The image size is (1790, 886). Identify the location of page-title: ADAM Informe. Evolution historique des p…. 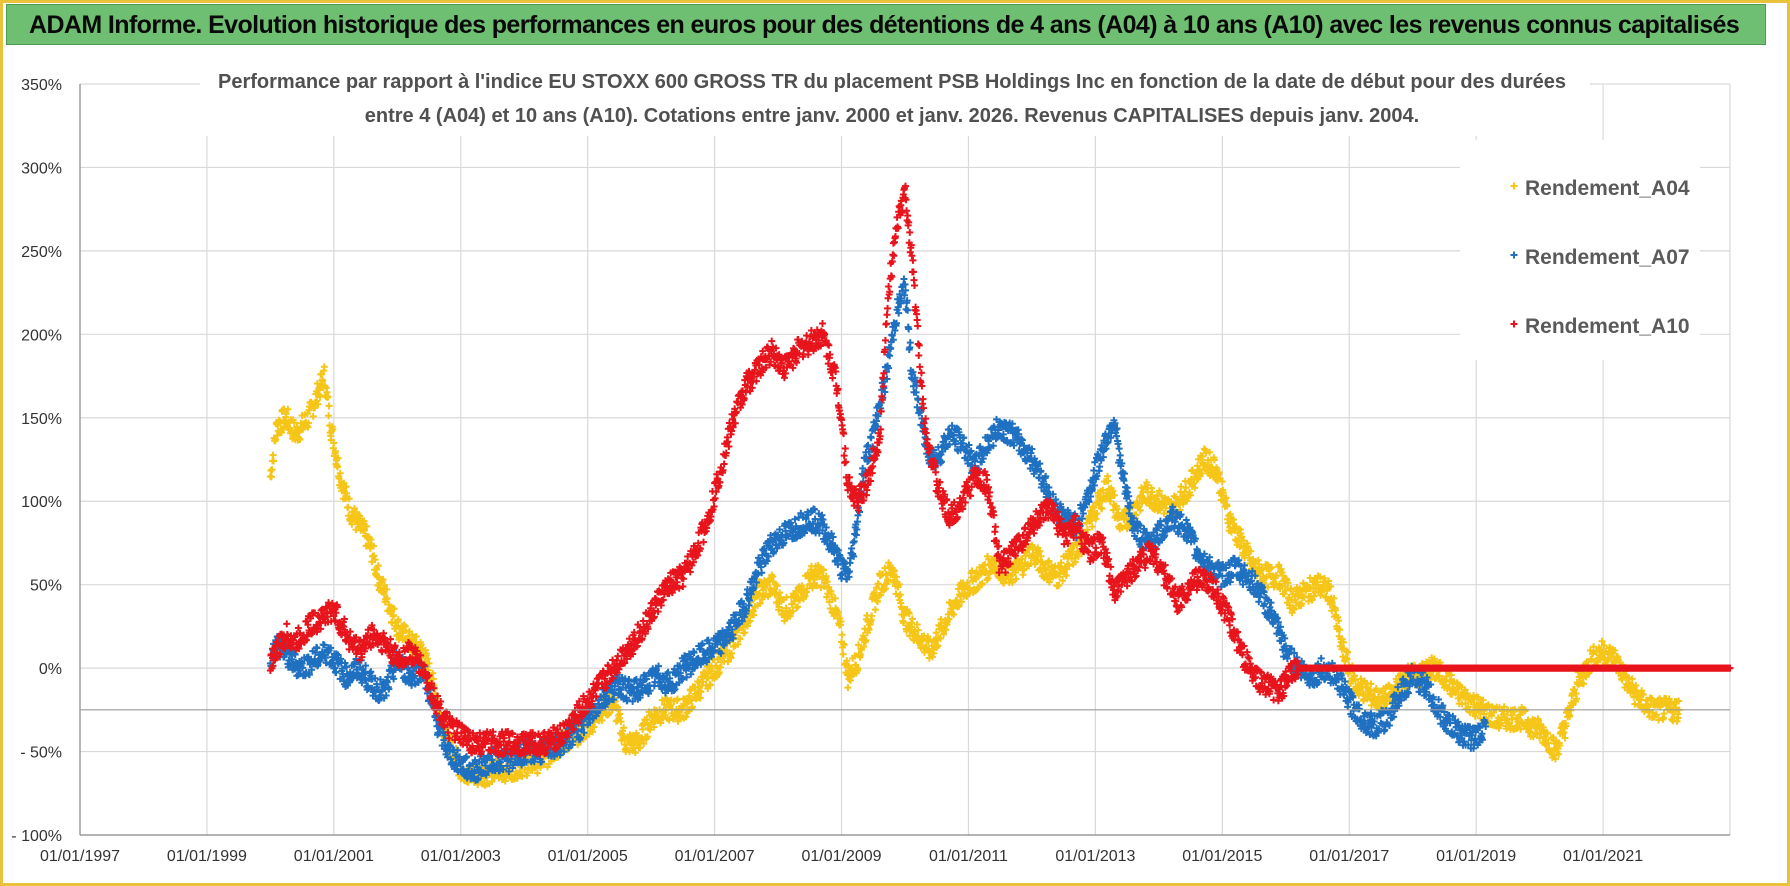
(884, 25).